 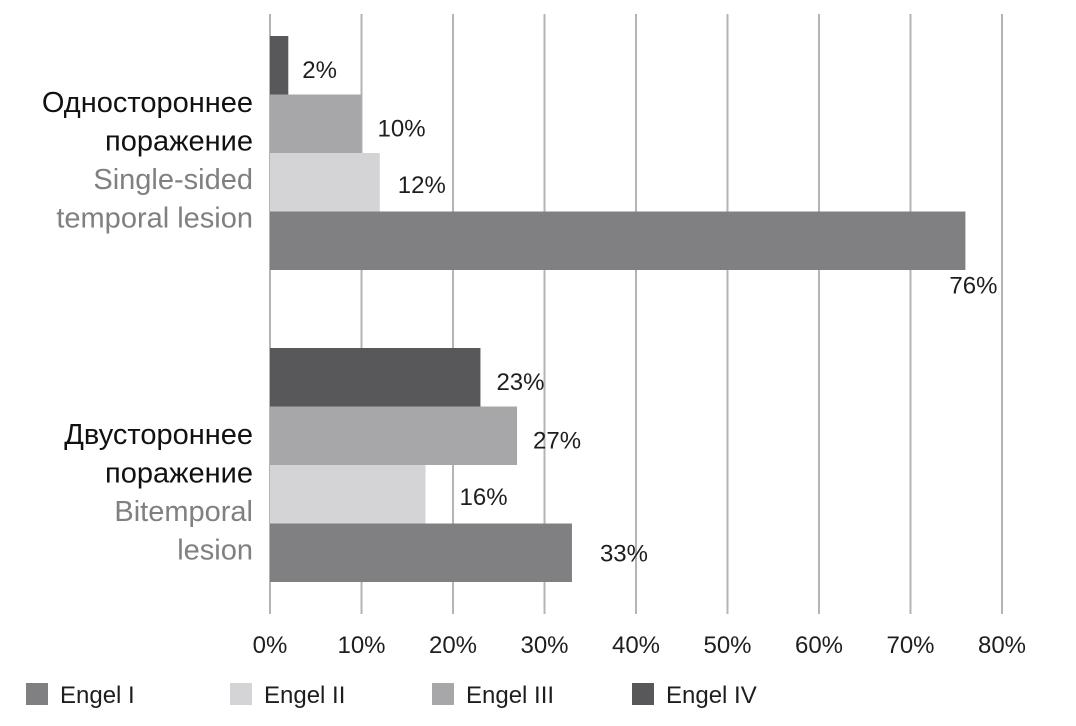 I want to click on category-label-en: Bitemporal, so click(x=183, y=512).